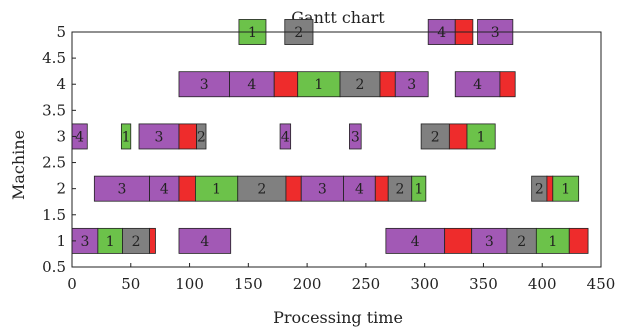  Describe the element at coordinates (189, 284) in the screenshot. I see `x-tick-label: 100` at that location.